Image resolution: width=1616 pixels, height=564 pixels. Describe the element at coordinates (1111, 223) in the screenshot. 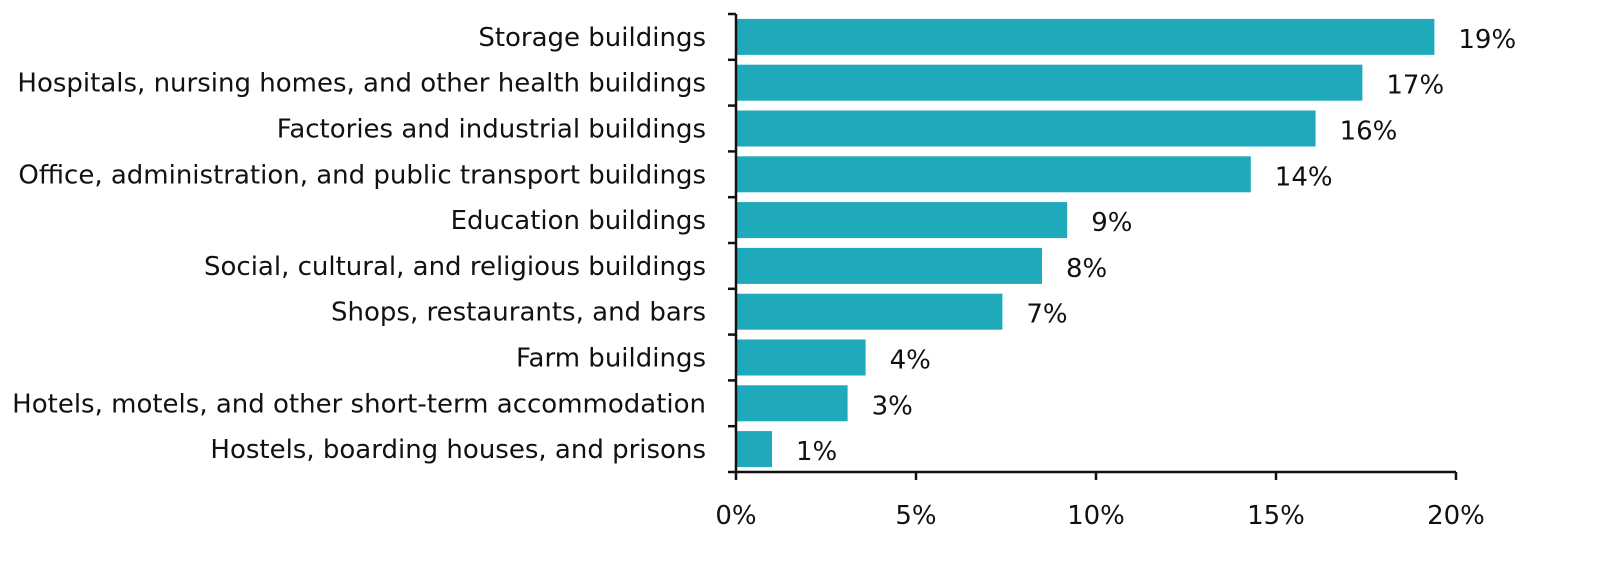

I see `value-label: 9%` at that location.